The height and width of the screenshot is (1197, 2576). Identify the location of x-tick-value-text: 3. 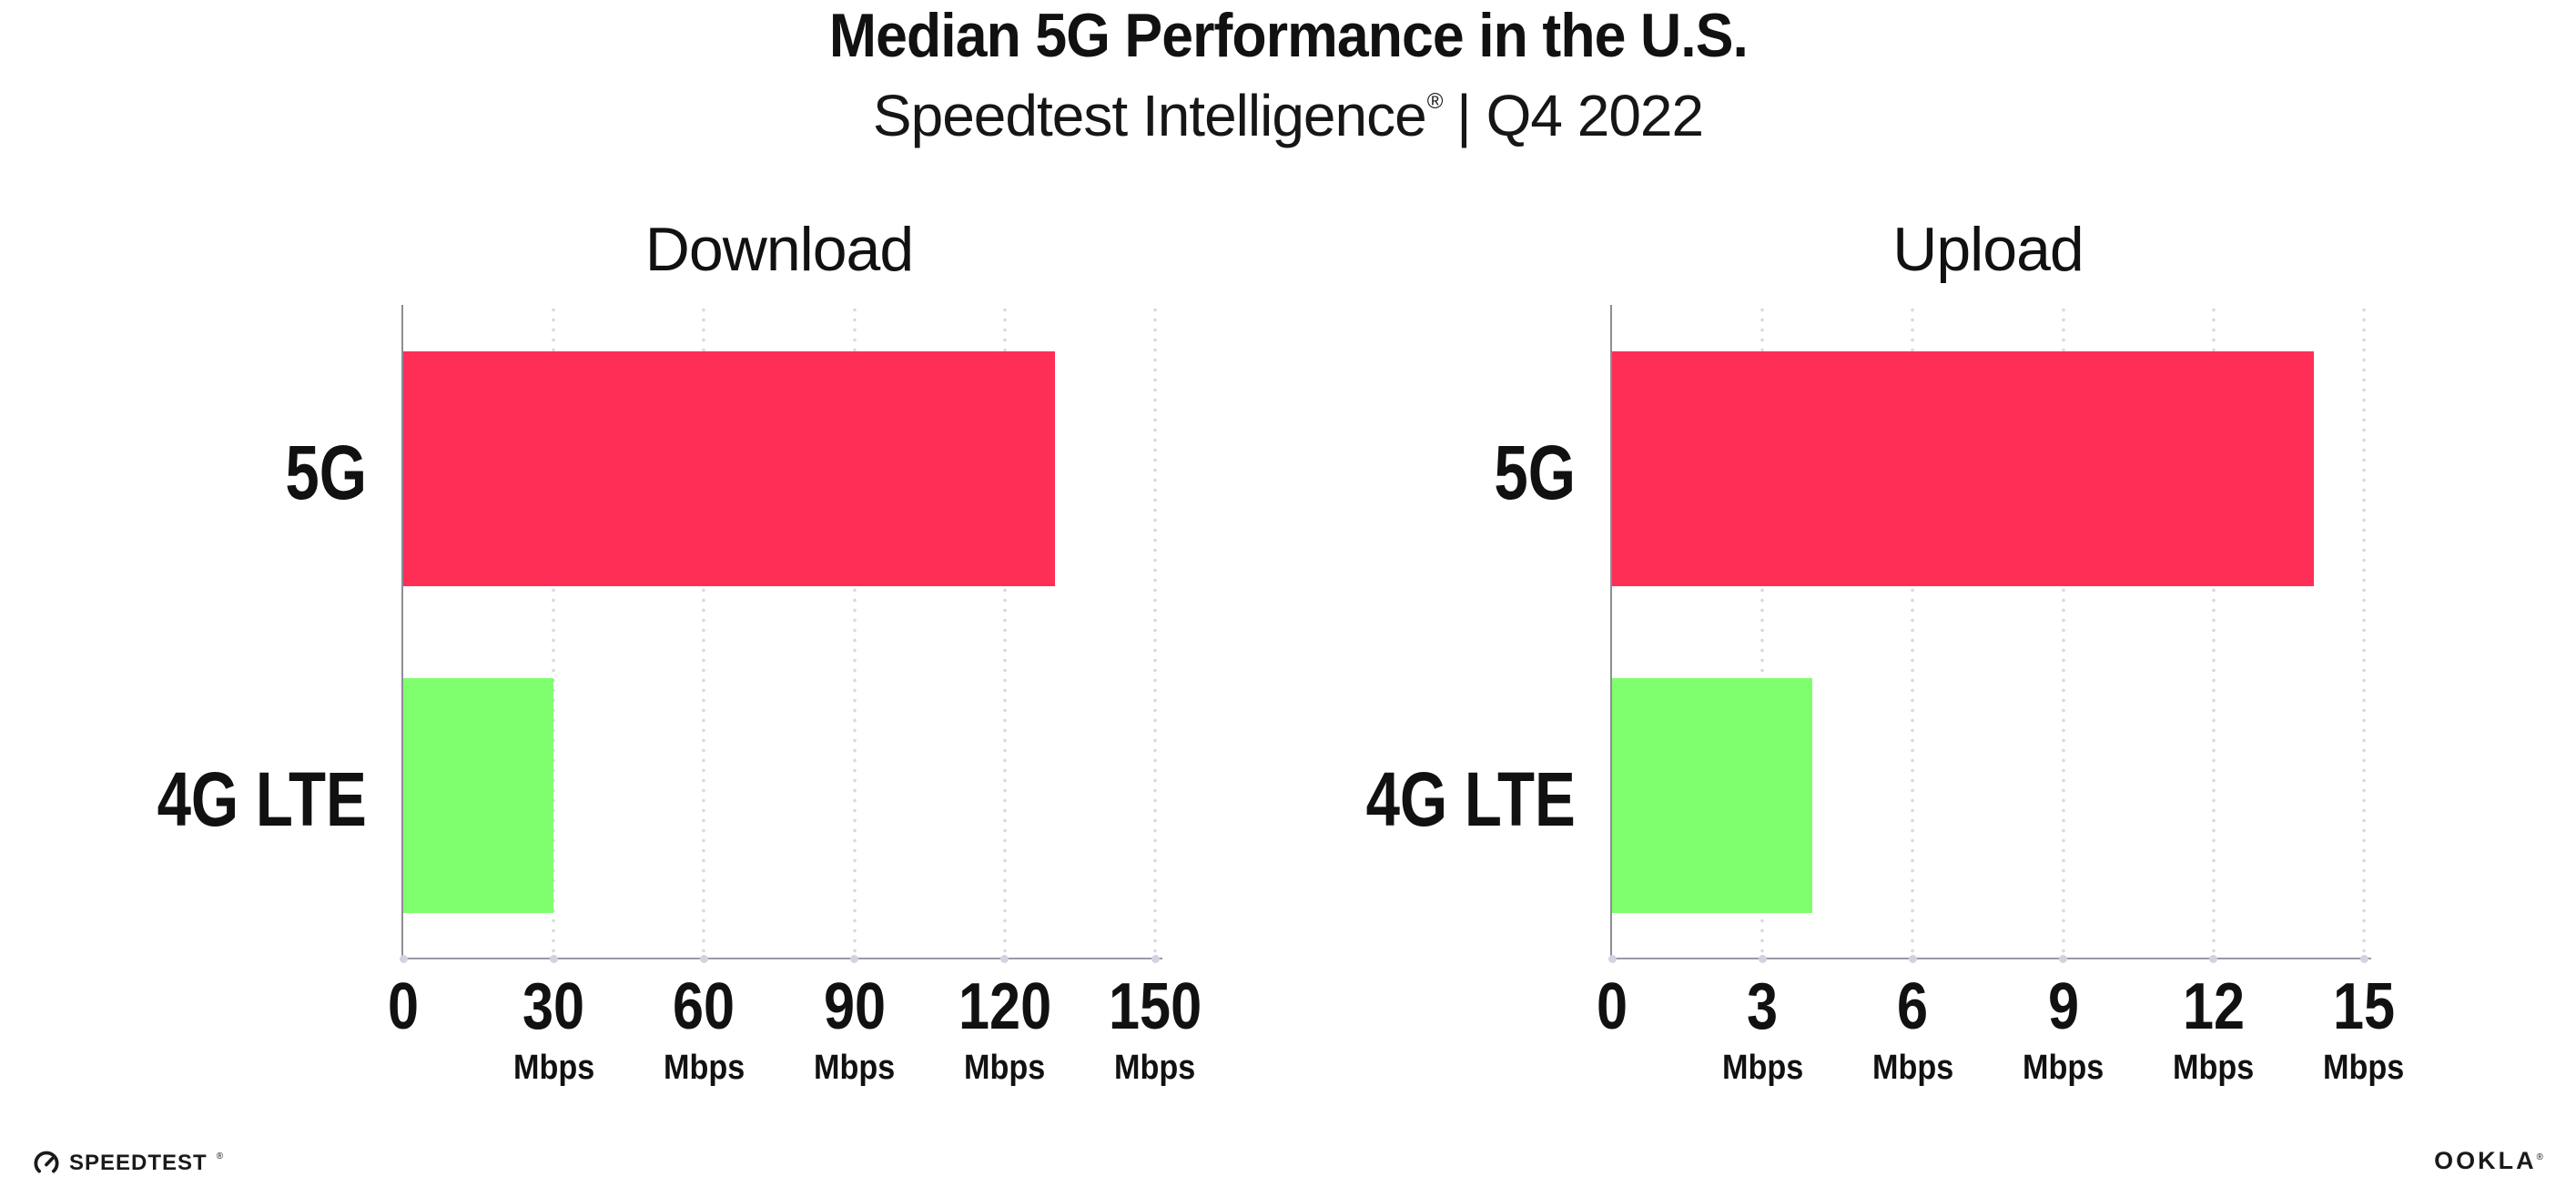
(1763, 1007).